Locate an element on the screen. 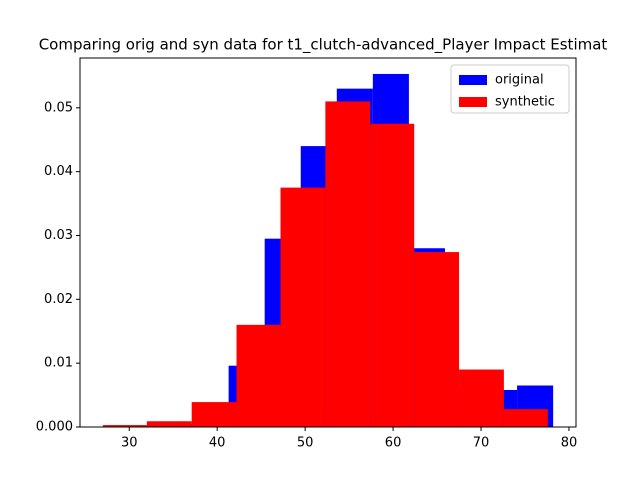 The width and height of the screenshot is (640, 480). y-tick-label: 0.01 is located at coordinates (58, 363).